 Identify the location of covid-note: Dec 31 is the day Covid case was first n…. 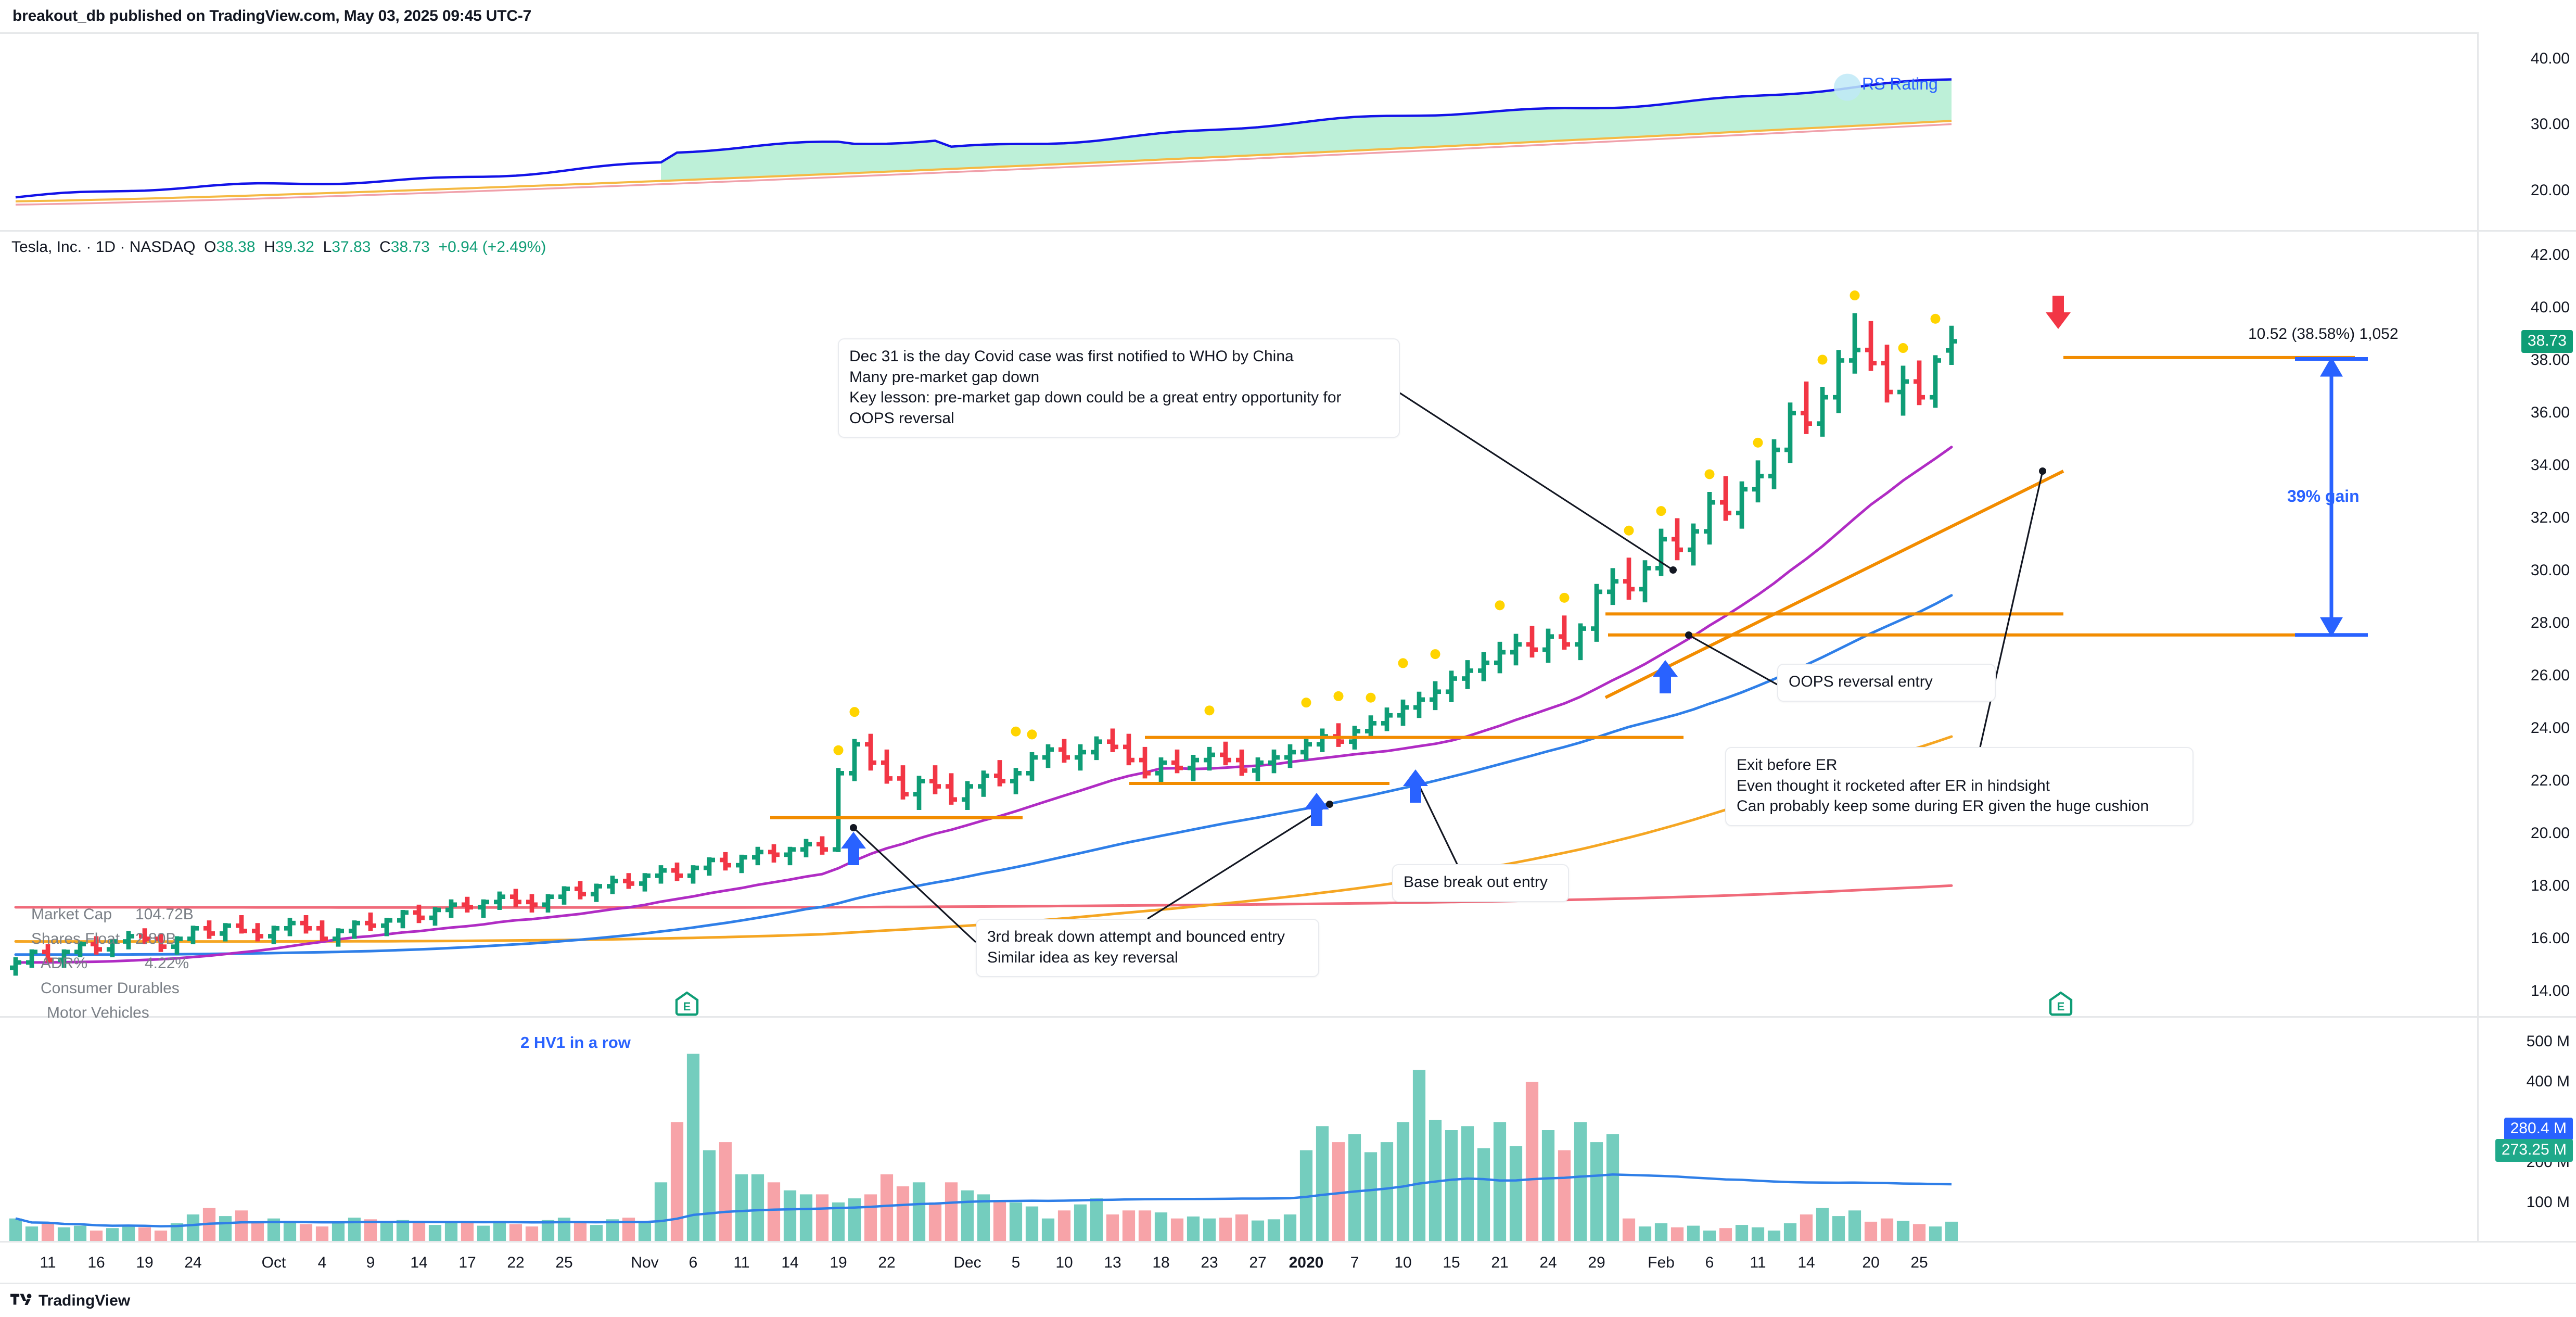
(1119, 388).